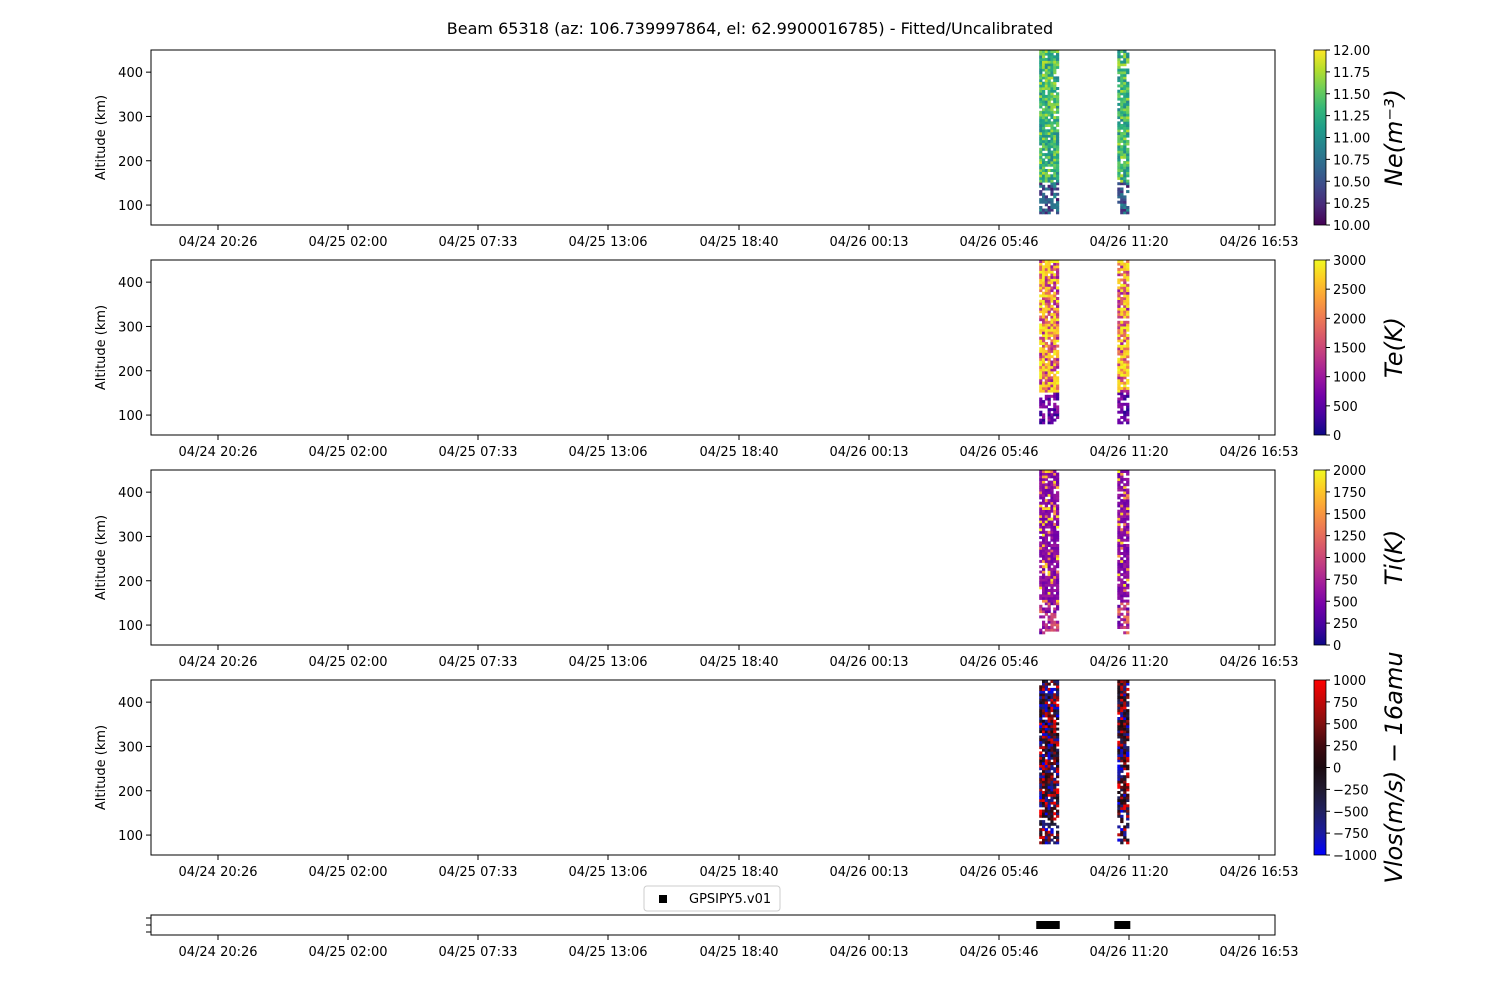  What do you see at coordinates (1337, 436) in the screenshot?
I see `colorbar-tick-label: 0` at bounding box center [1337, 436].